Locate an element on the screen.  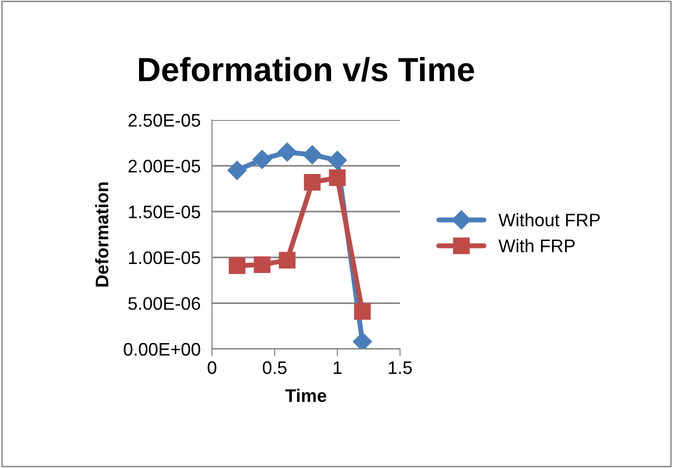
x-axis-title: Time is located at coordinates (305, 395).